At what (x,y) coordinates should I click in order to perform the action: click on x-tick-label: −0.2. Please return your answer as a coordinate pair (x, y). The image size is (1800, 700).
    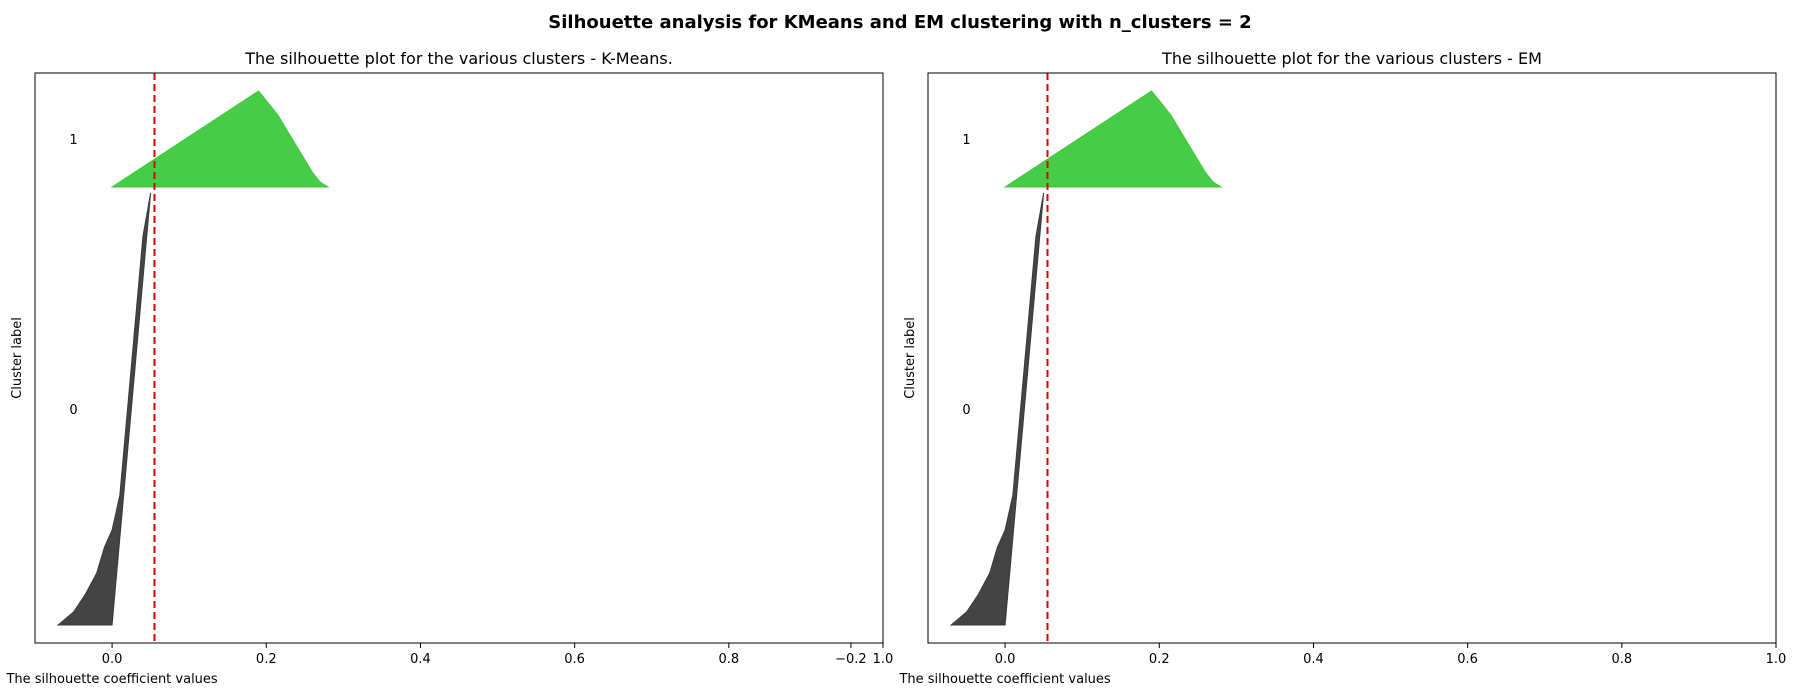
    Looking at the image, I should click on (851, 659).